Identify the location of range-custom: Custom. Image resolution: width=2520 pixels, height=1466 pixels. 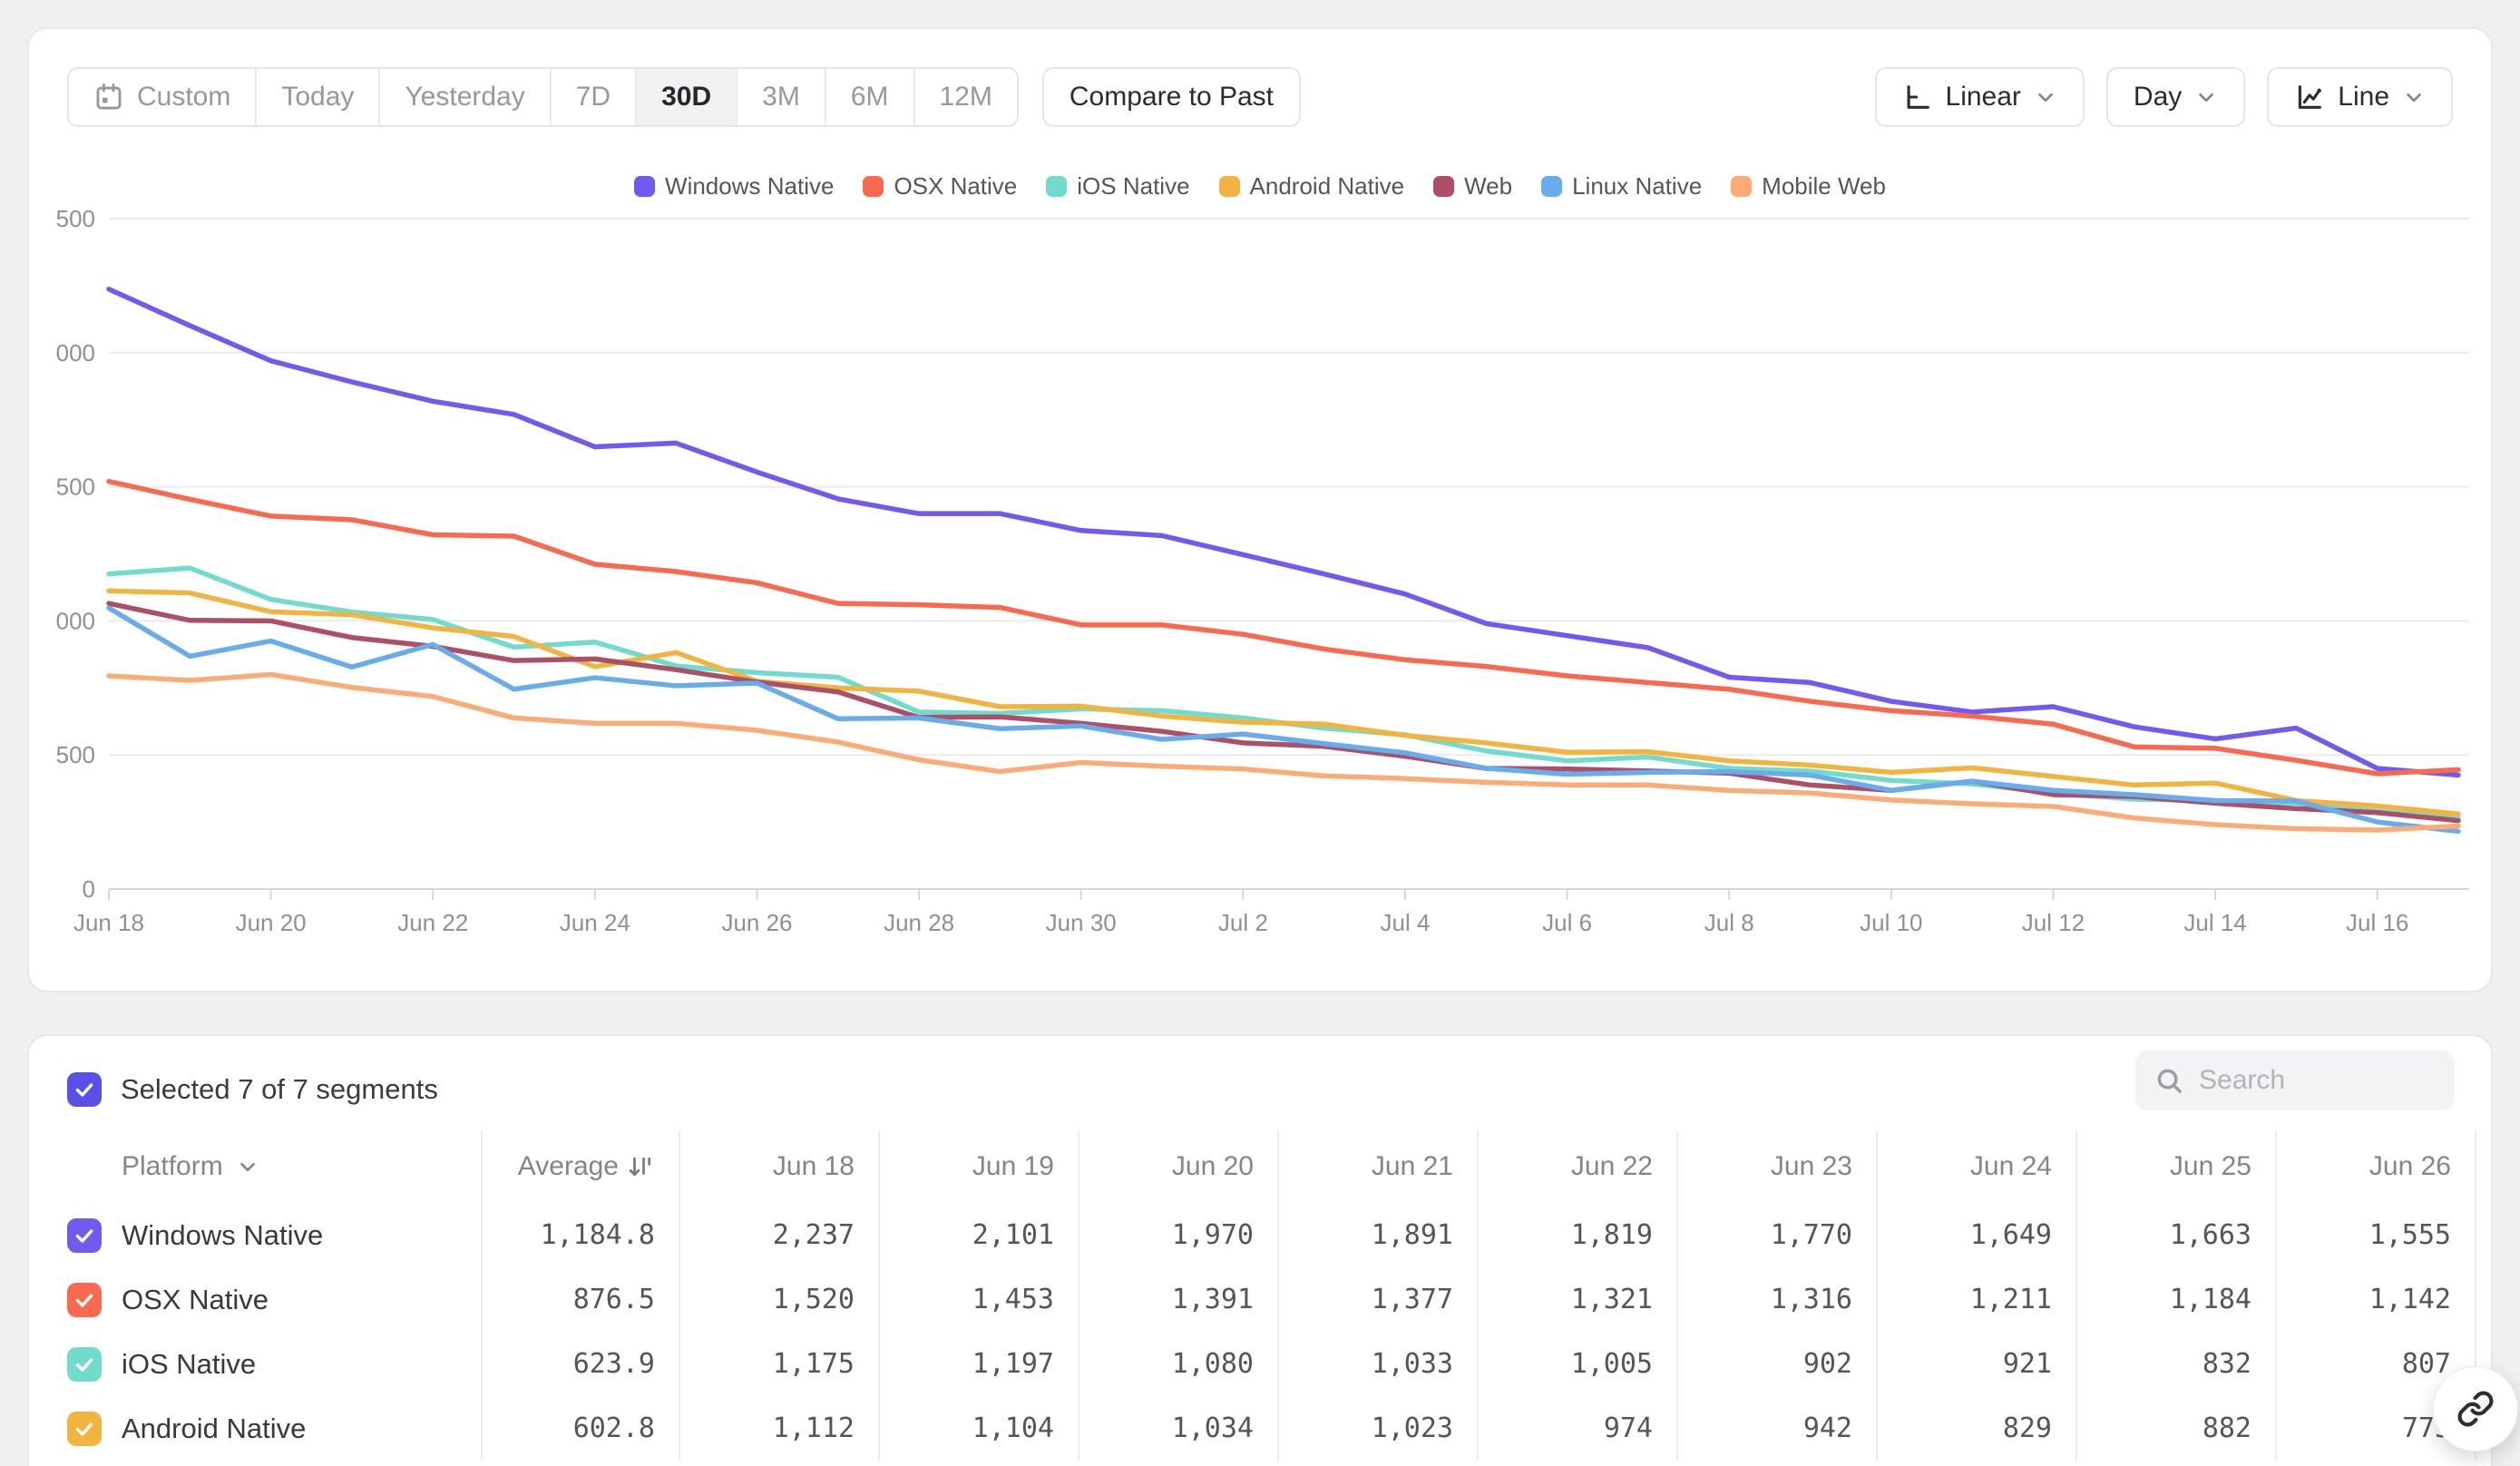
(163, 97).